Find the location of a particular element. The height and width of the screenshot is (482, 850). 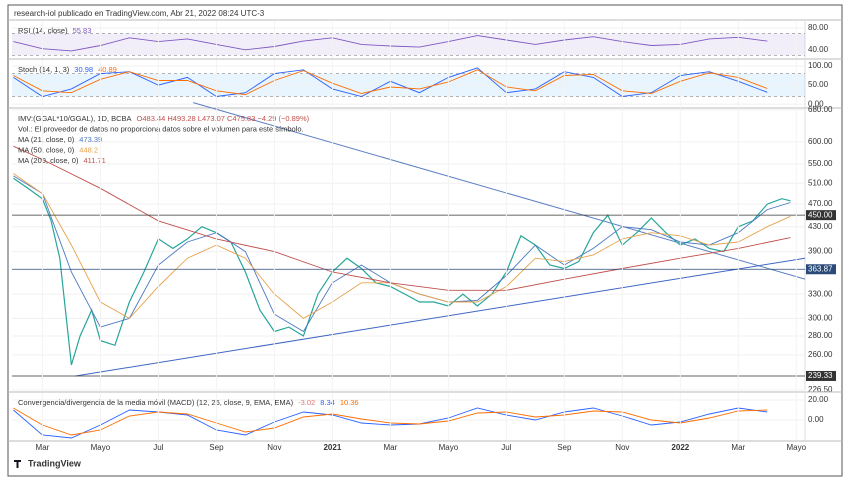

y-tick-label: 680.00 is located at coordinates (820, 109).